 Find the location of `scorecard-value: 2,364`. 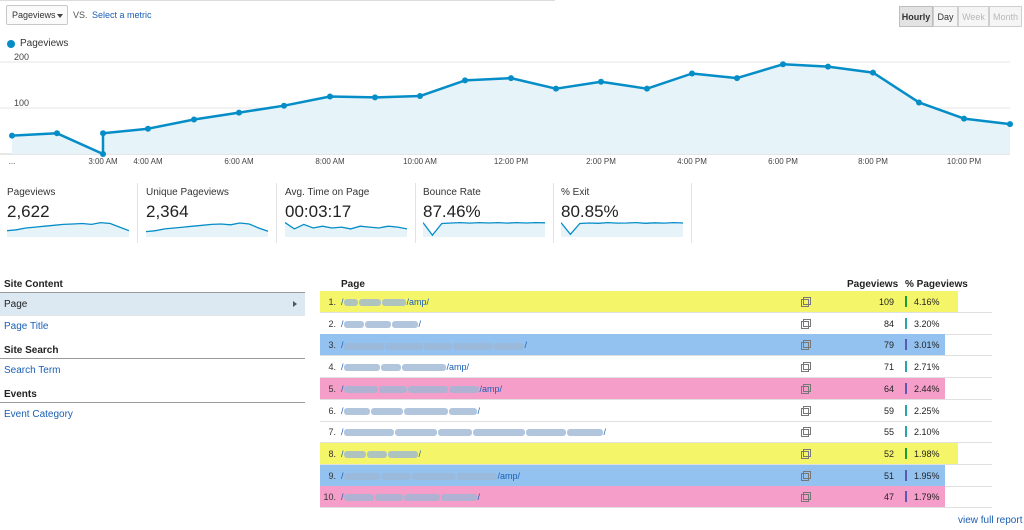

scorecard-value: 2,364 is located at coordinates (167, 211).